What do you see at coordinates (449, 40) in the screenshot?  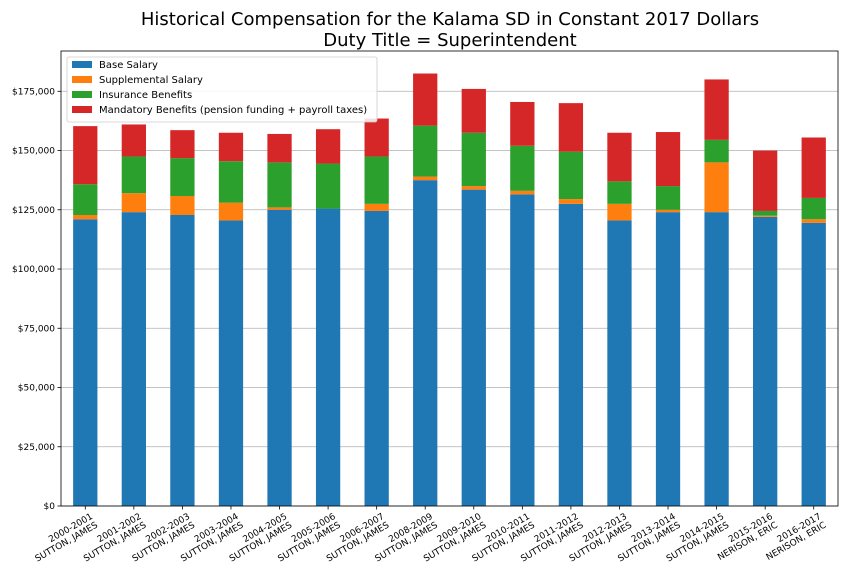 I see `chart-subtitle: Duty Title = Superintendent` at bounding box center [449, 40].